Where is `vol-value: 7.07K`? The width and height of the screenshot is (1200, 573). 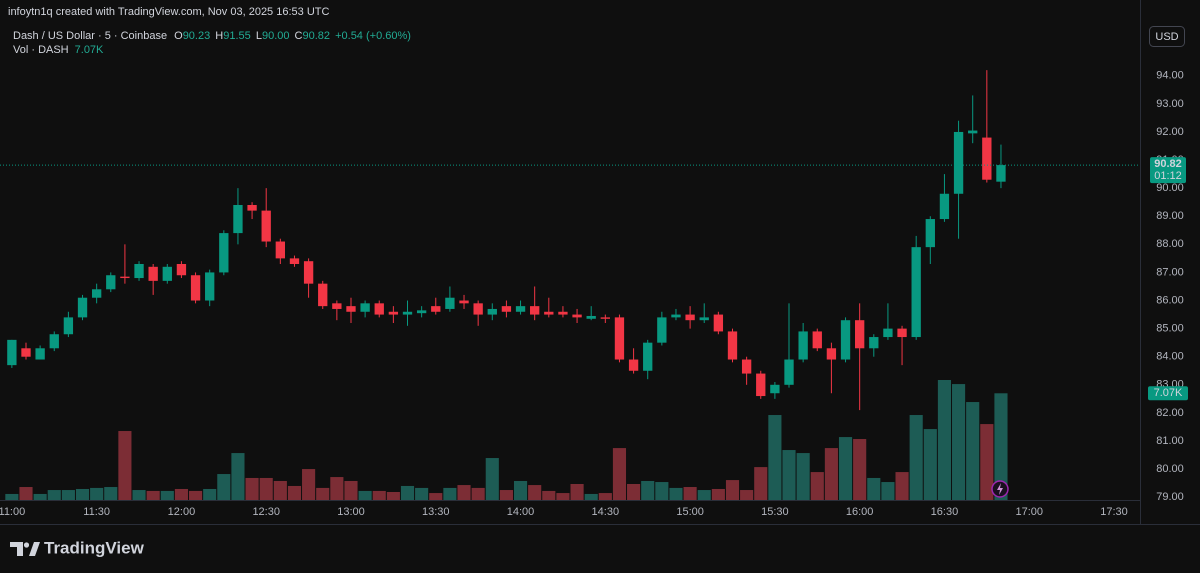
vol-value: 7.07K is located at coordinates (89, 50).